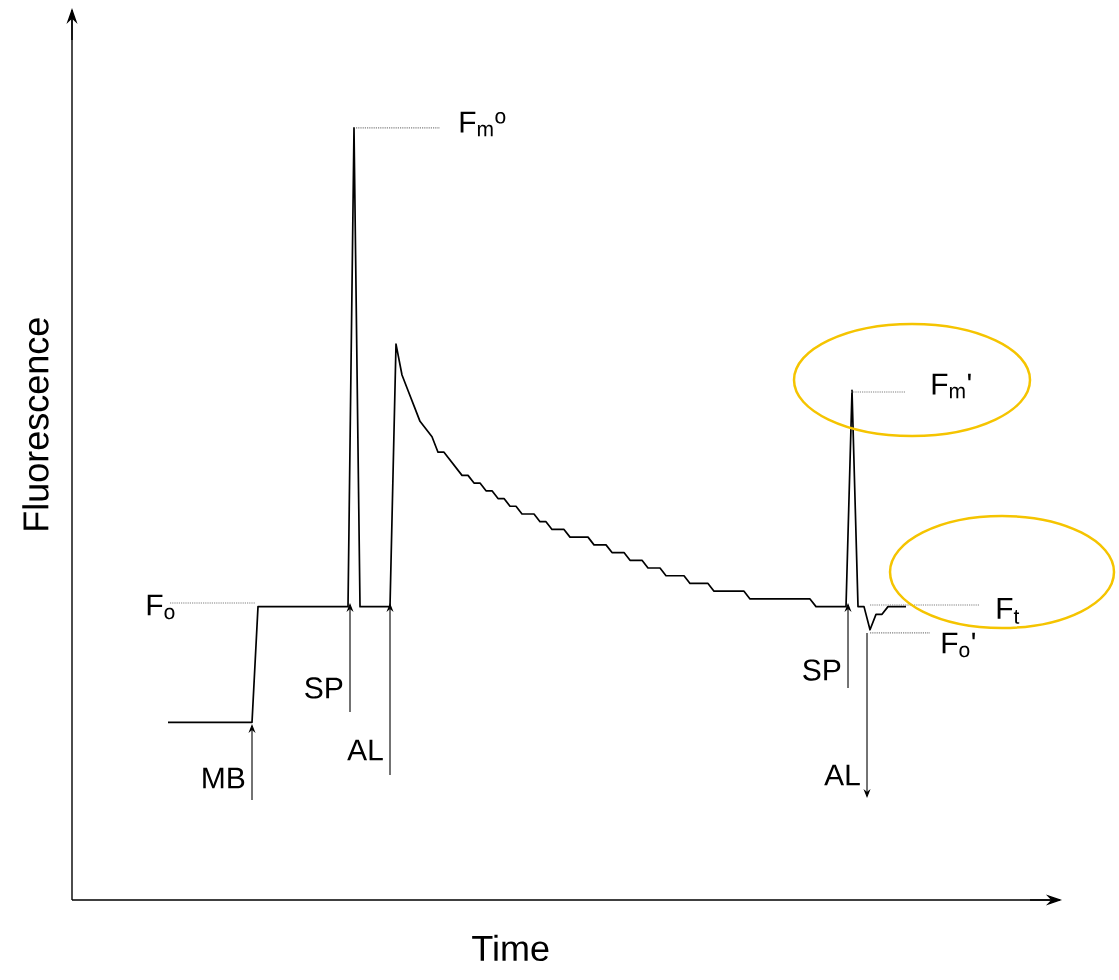 This screenshot has height=980, width=1119. I want to click on annotation: F$_{o}$, so click(161, 607).